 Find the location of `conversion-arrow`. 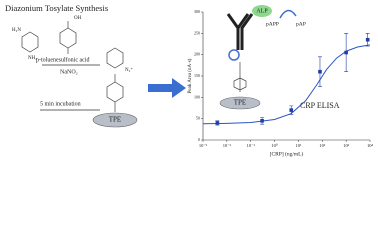

conversion-arrow is located at coordinates (288, 14).